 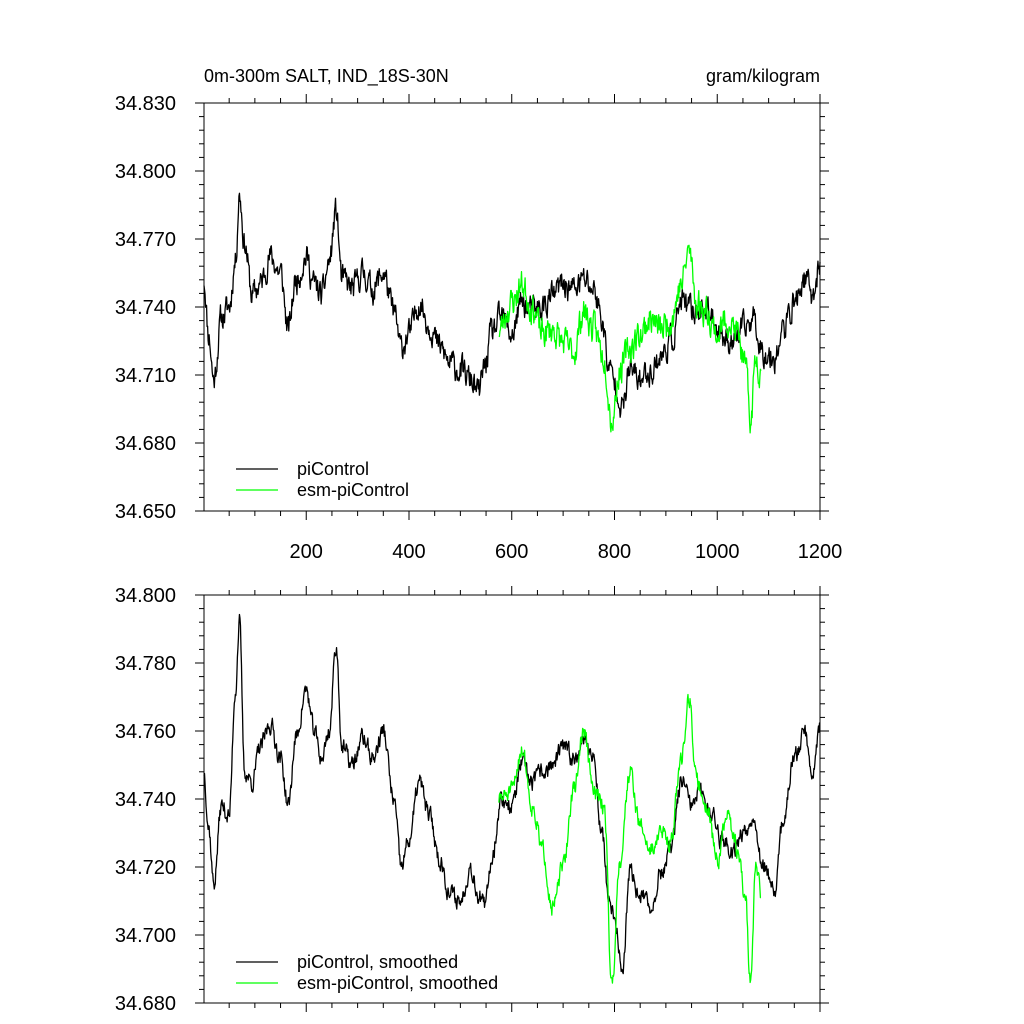 I want to click on top-panel-series, so click(x=512, y=313).